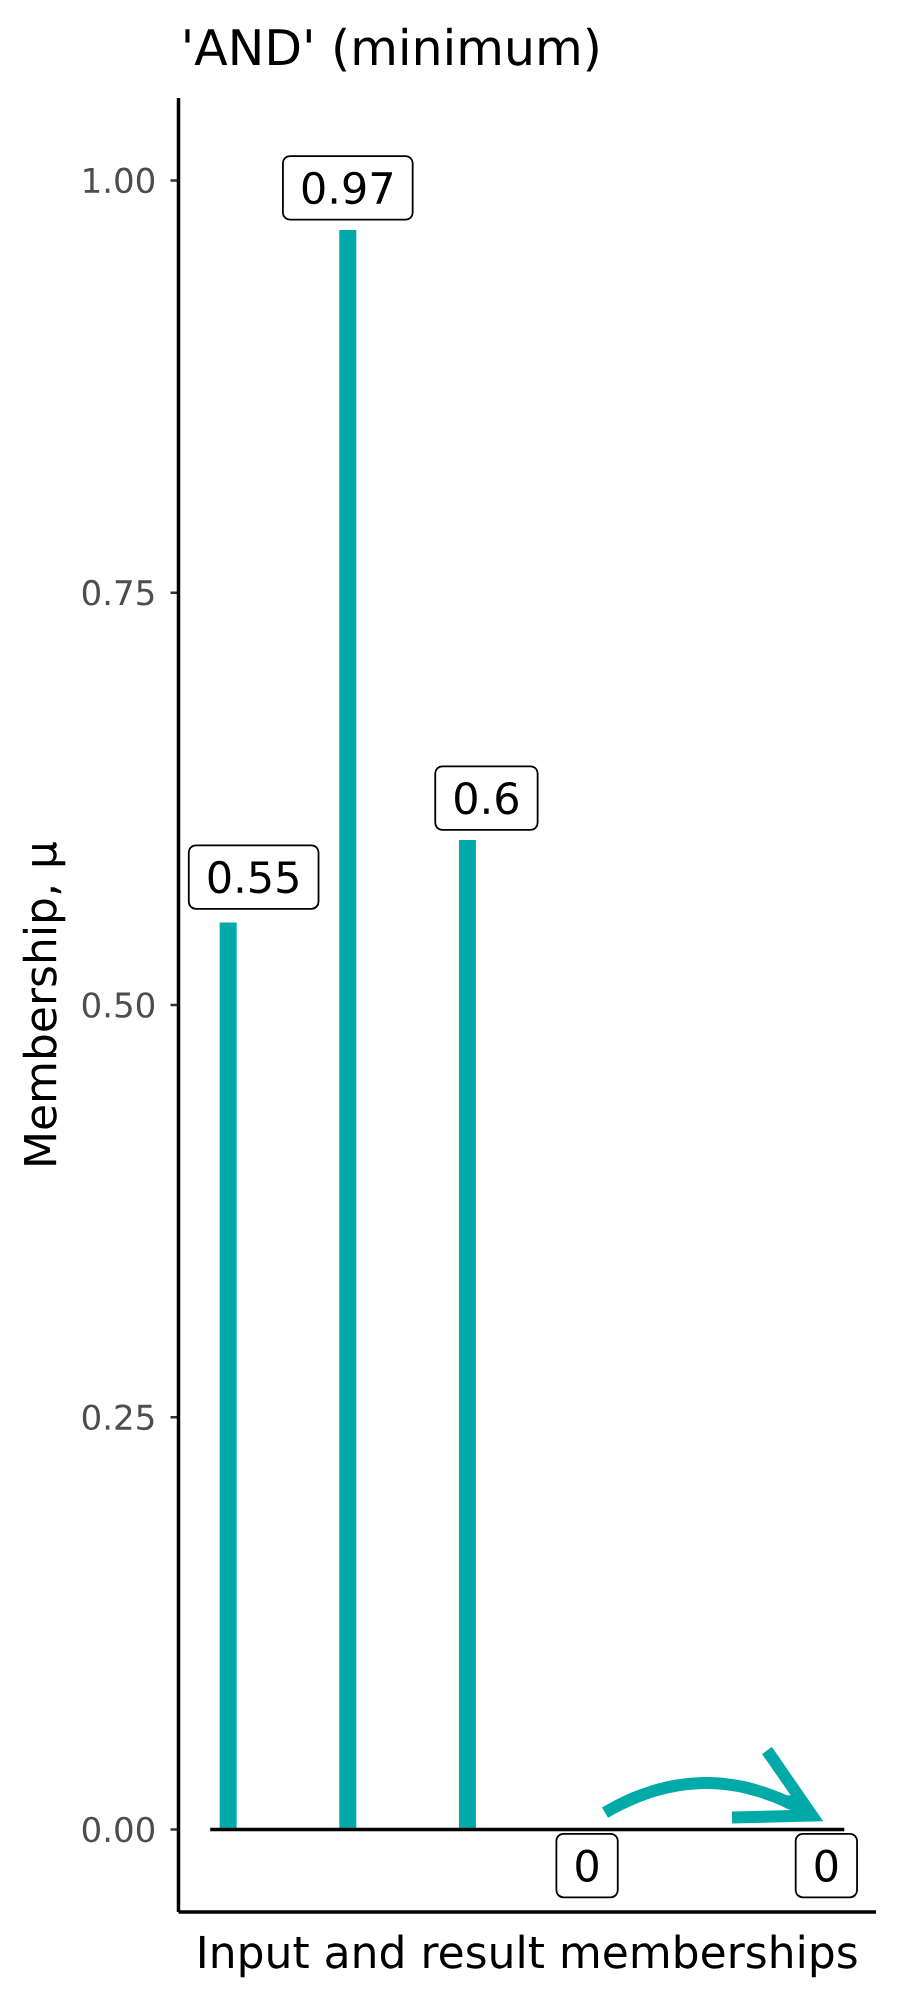 The width and height of the screenshot is (900, 2000). Describe the element at coordinates (391, 49) in the screenshot. I see `chart-title: 'AND' (minimum)` at that location.